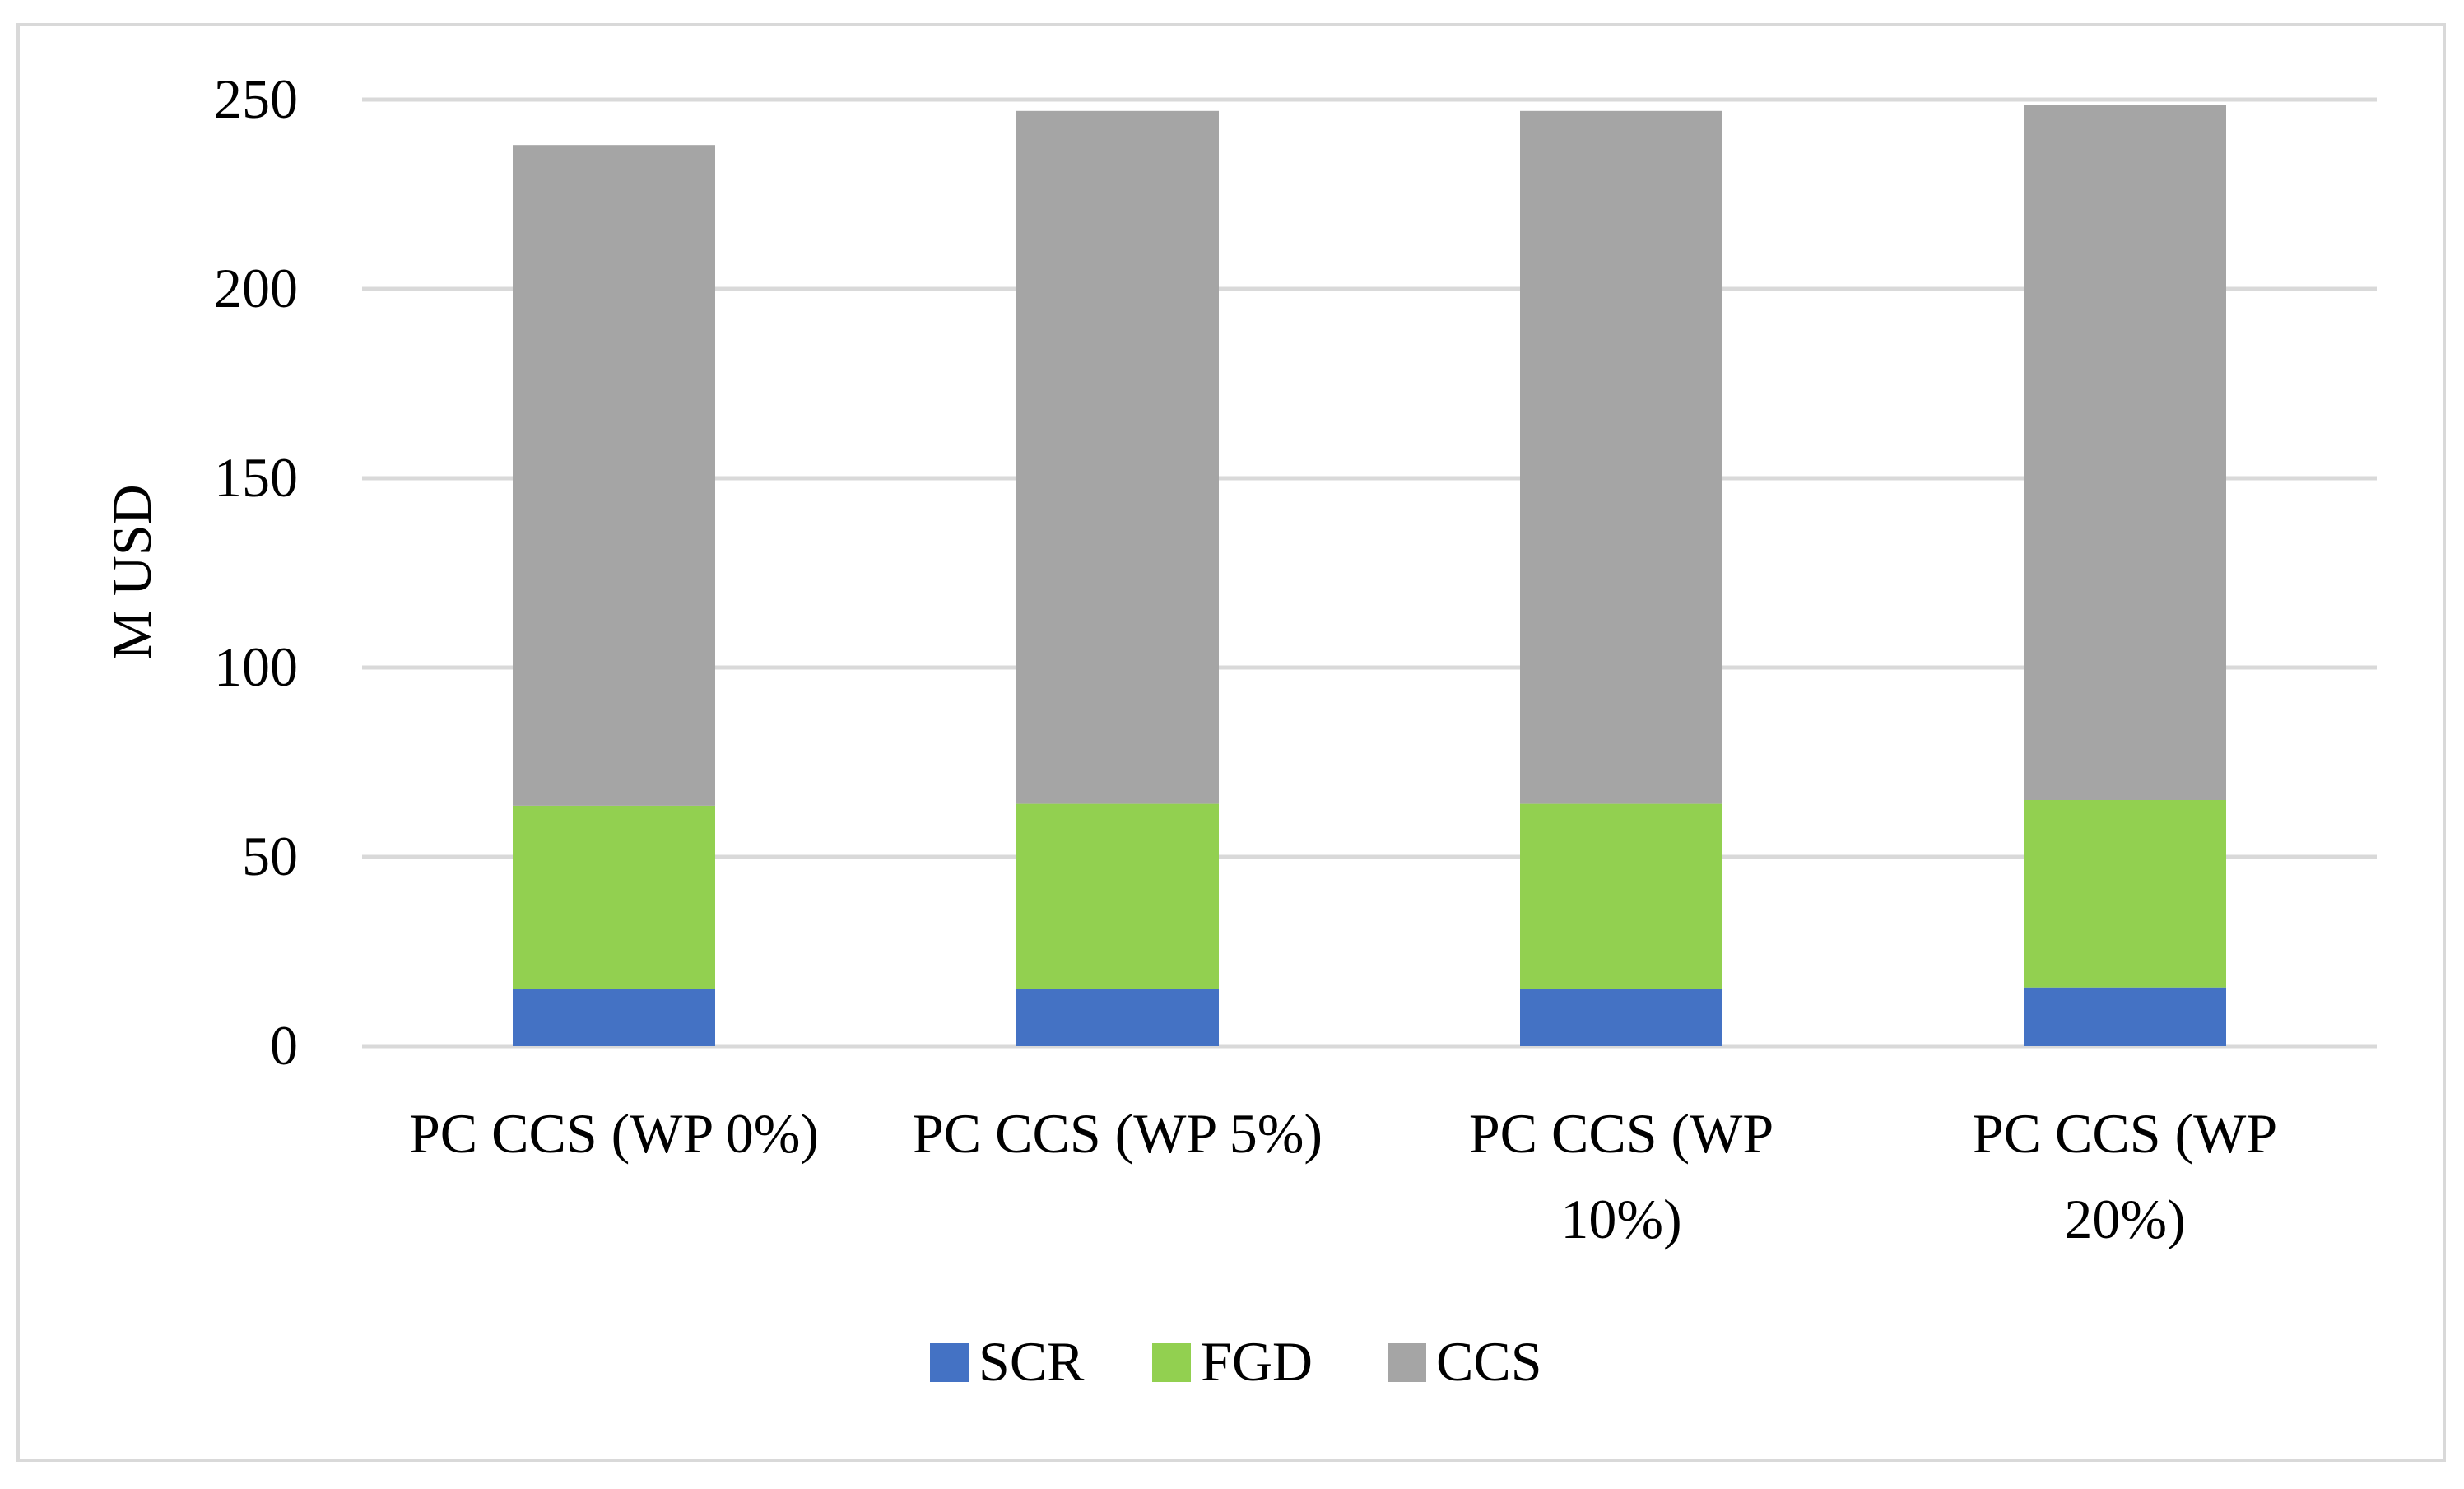 This screenshot has height=1489, width=2464. What do you see at coordinates (270, 856) in the screenshot?
I see `y-tick-label: 50` at bounding box center [270, 856].